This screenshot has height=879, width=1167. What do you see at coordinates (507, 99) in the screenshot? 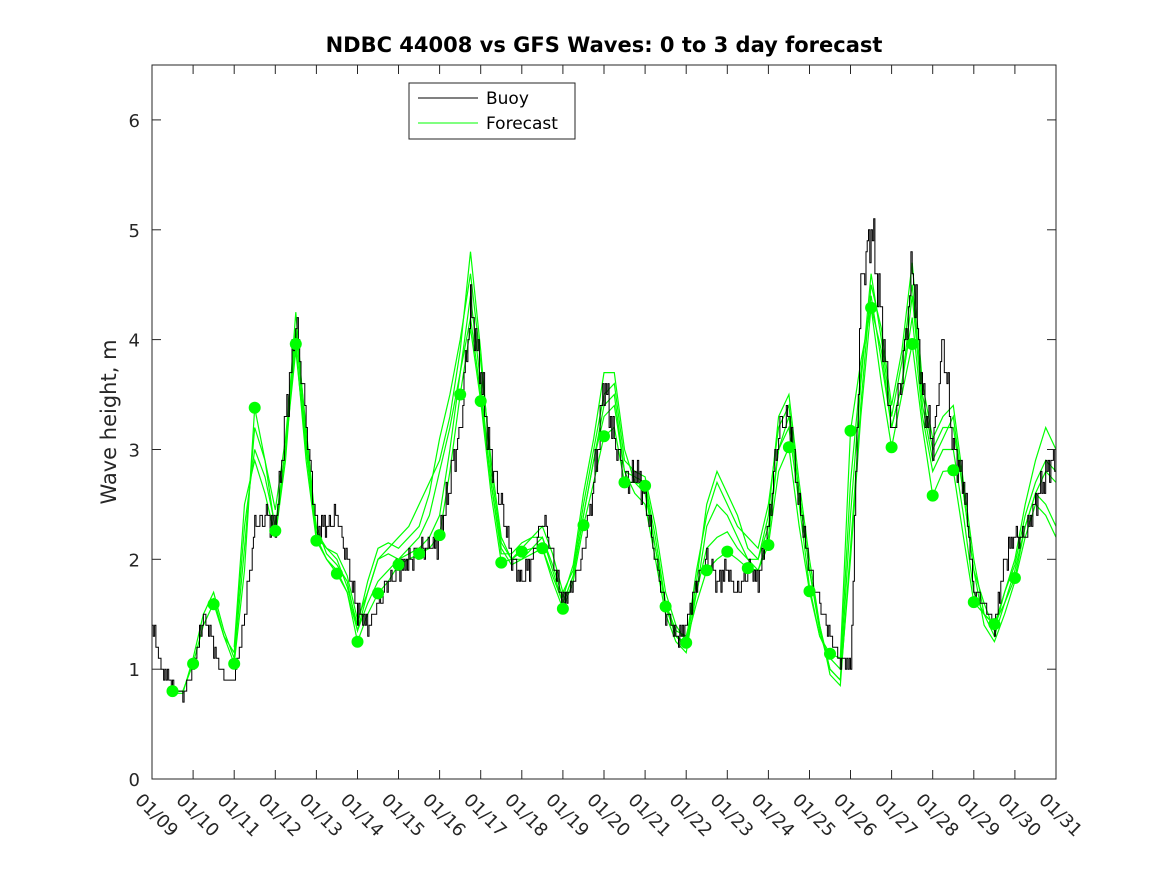
I see `legend-buoy-label: Buoy` at bounding box center [507, 99].